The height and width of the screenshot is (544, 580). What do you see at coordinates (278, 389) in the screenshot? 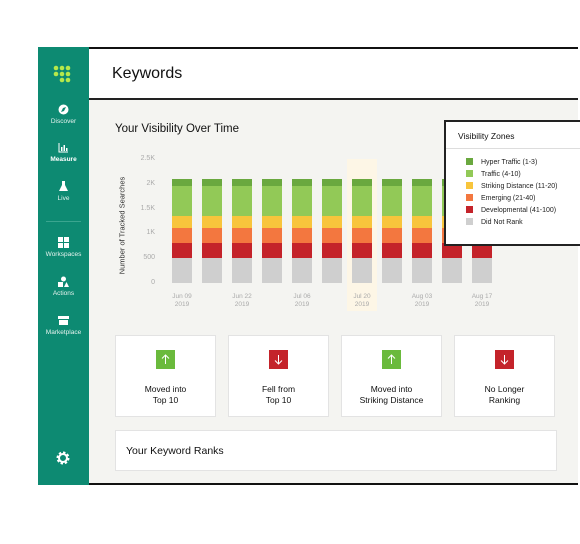
I see `card-label: Fell from` at bounding box center [278, 389].